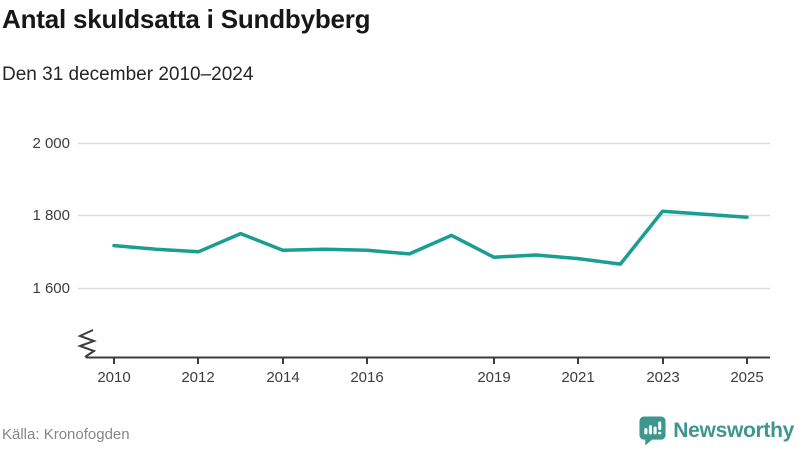  What do you see at coordinates (423, 346) in the screenshot?
I see `x-axis` at bounding box center [423, 346].